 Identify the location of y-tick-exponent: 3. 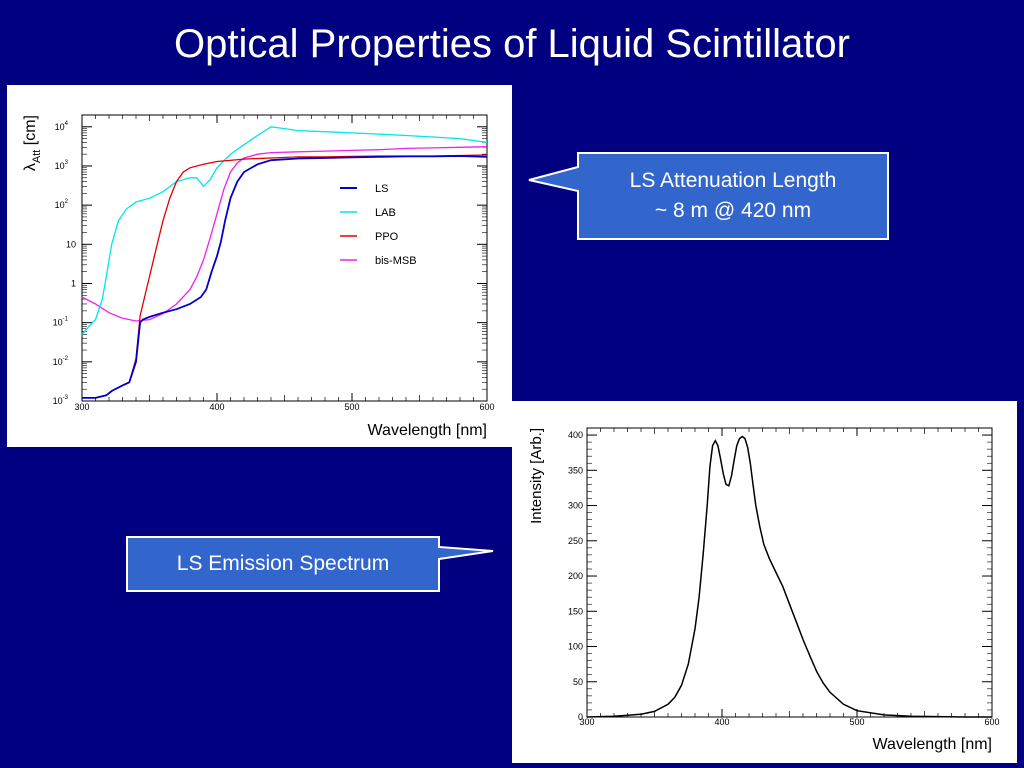
(67, 163).